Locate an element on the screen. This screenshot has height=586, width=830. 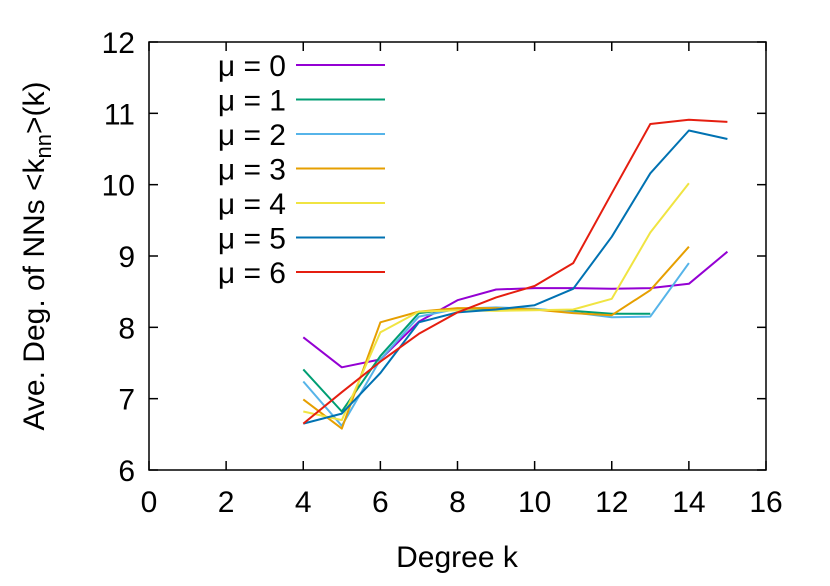
x-tick-label: 16 is located at coordinates (765, 502).